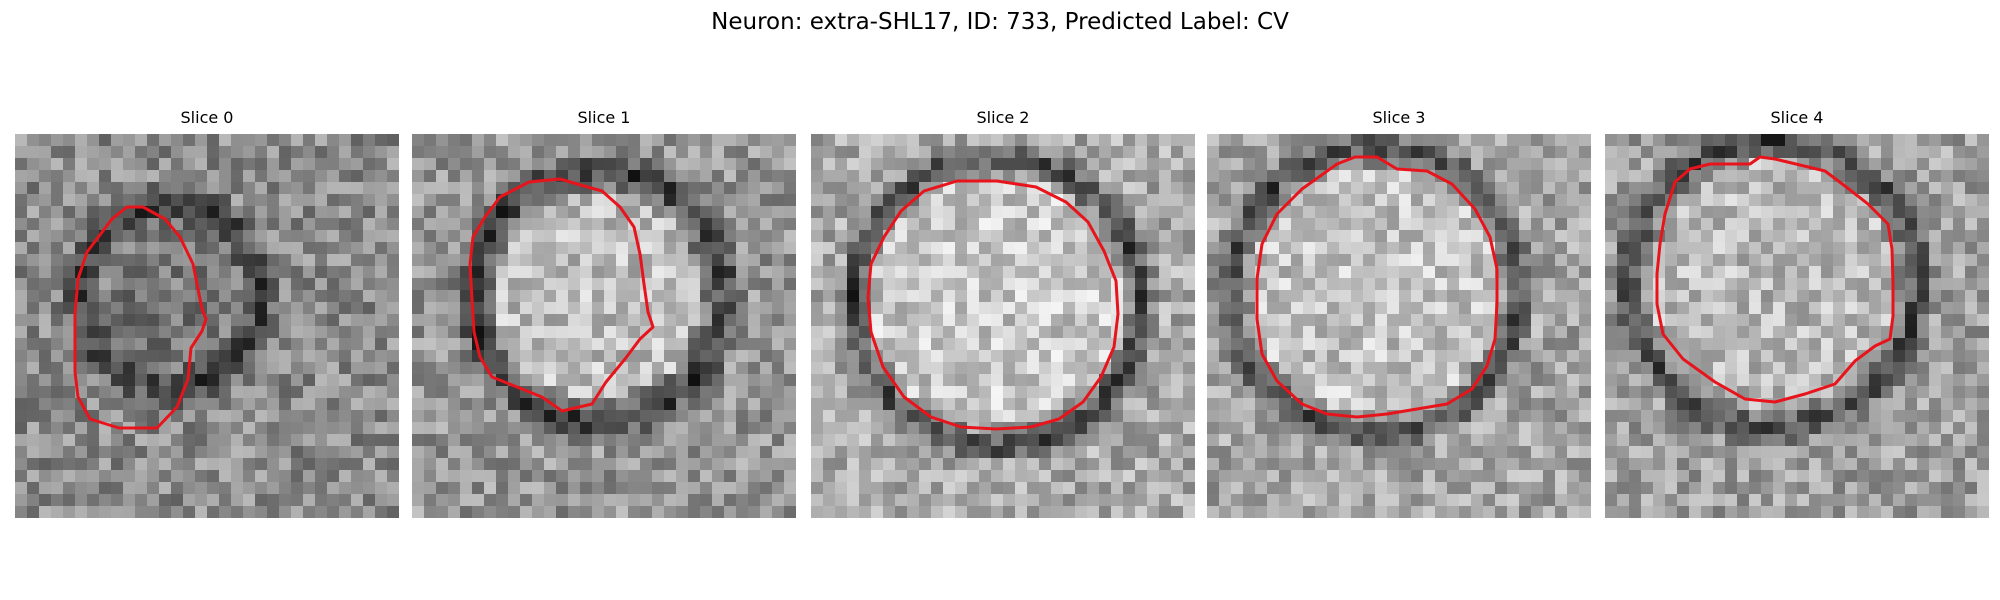  I want to click on slice-title: Slice 2, so click(1003, 117).